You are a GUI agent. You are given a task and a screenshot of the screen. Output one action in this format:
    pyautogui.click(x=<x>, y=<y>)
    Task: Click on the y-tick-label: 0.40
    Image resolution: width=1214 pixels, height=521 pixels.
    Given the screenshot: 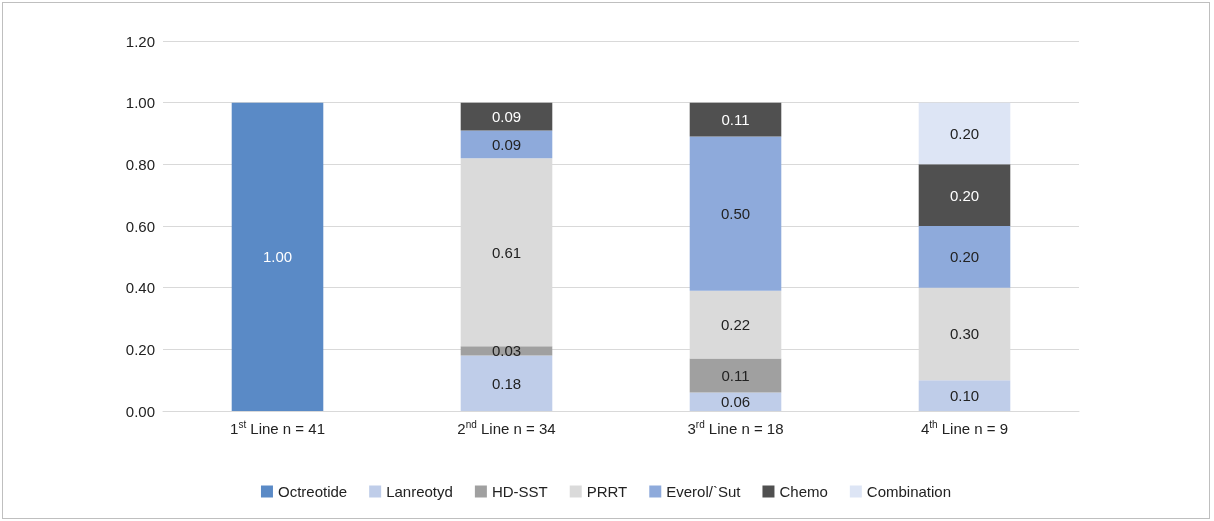 What is the action you would take?
    pyautogui.click(x=140, y=288)
    